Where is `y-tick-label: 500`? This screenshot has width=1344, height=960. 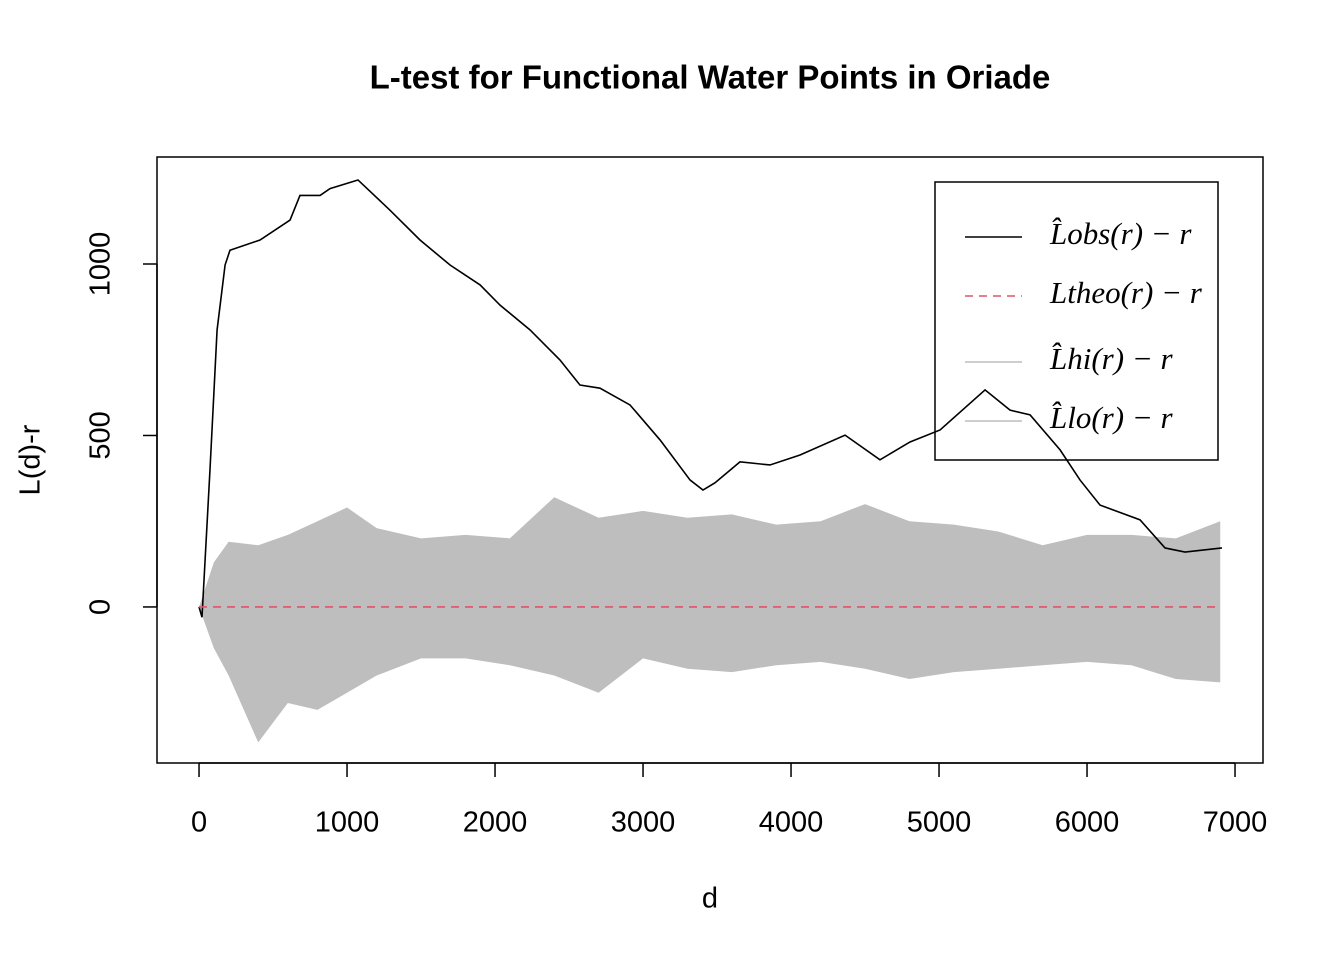
y-tick-label: 500 is located at coordinates (101, 435).